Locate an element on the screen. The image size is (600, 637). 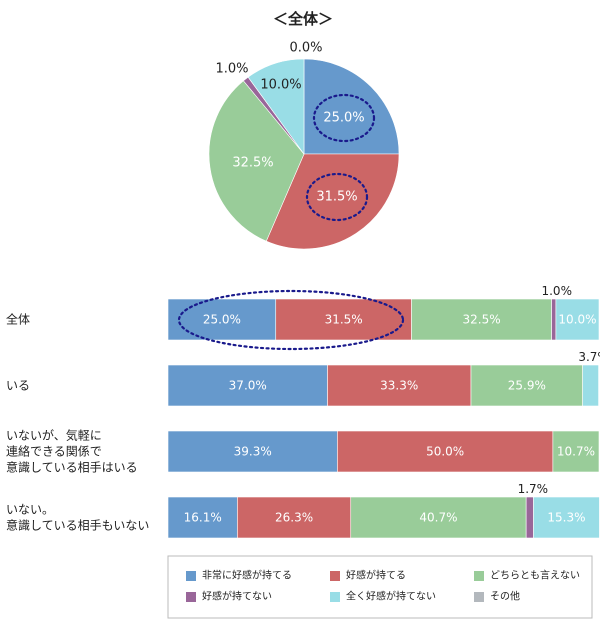
bar-value-label: 25.0% is located at coordinates (222, 320).